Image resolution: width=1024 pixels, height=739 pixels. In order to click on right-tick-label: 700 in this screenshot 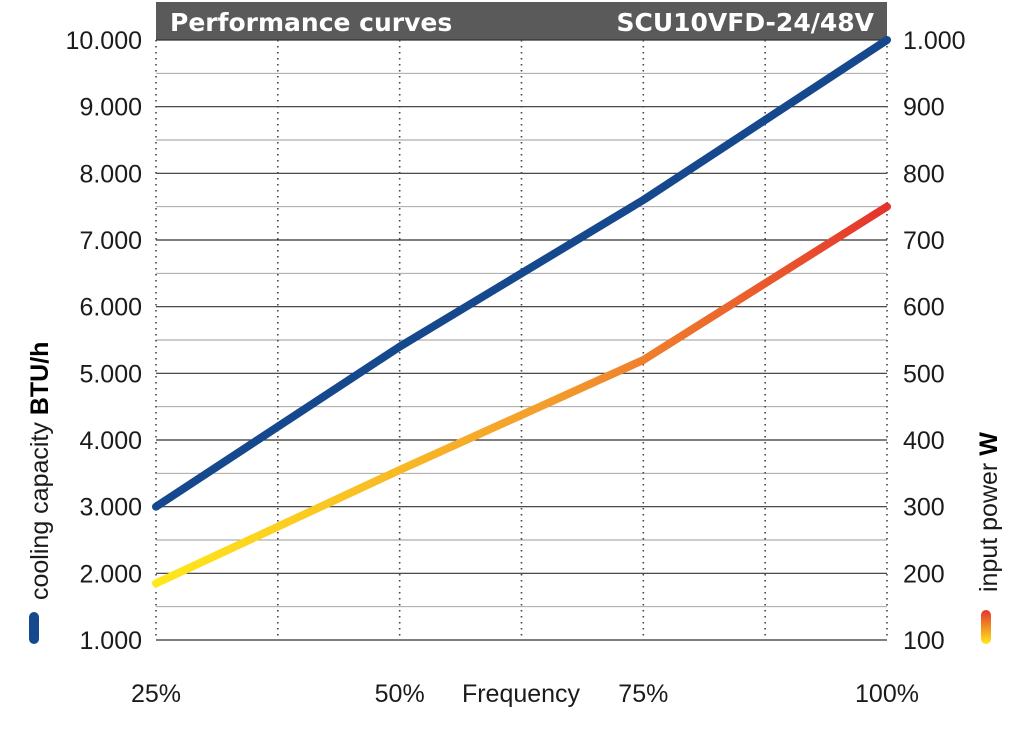, I will do `click(924, 241)`.